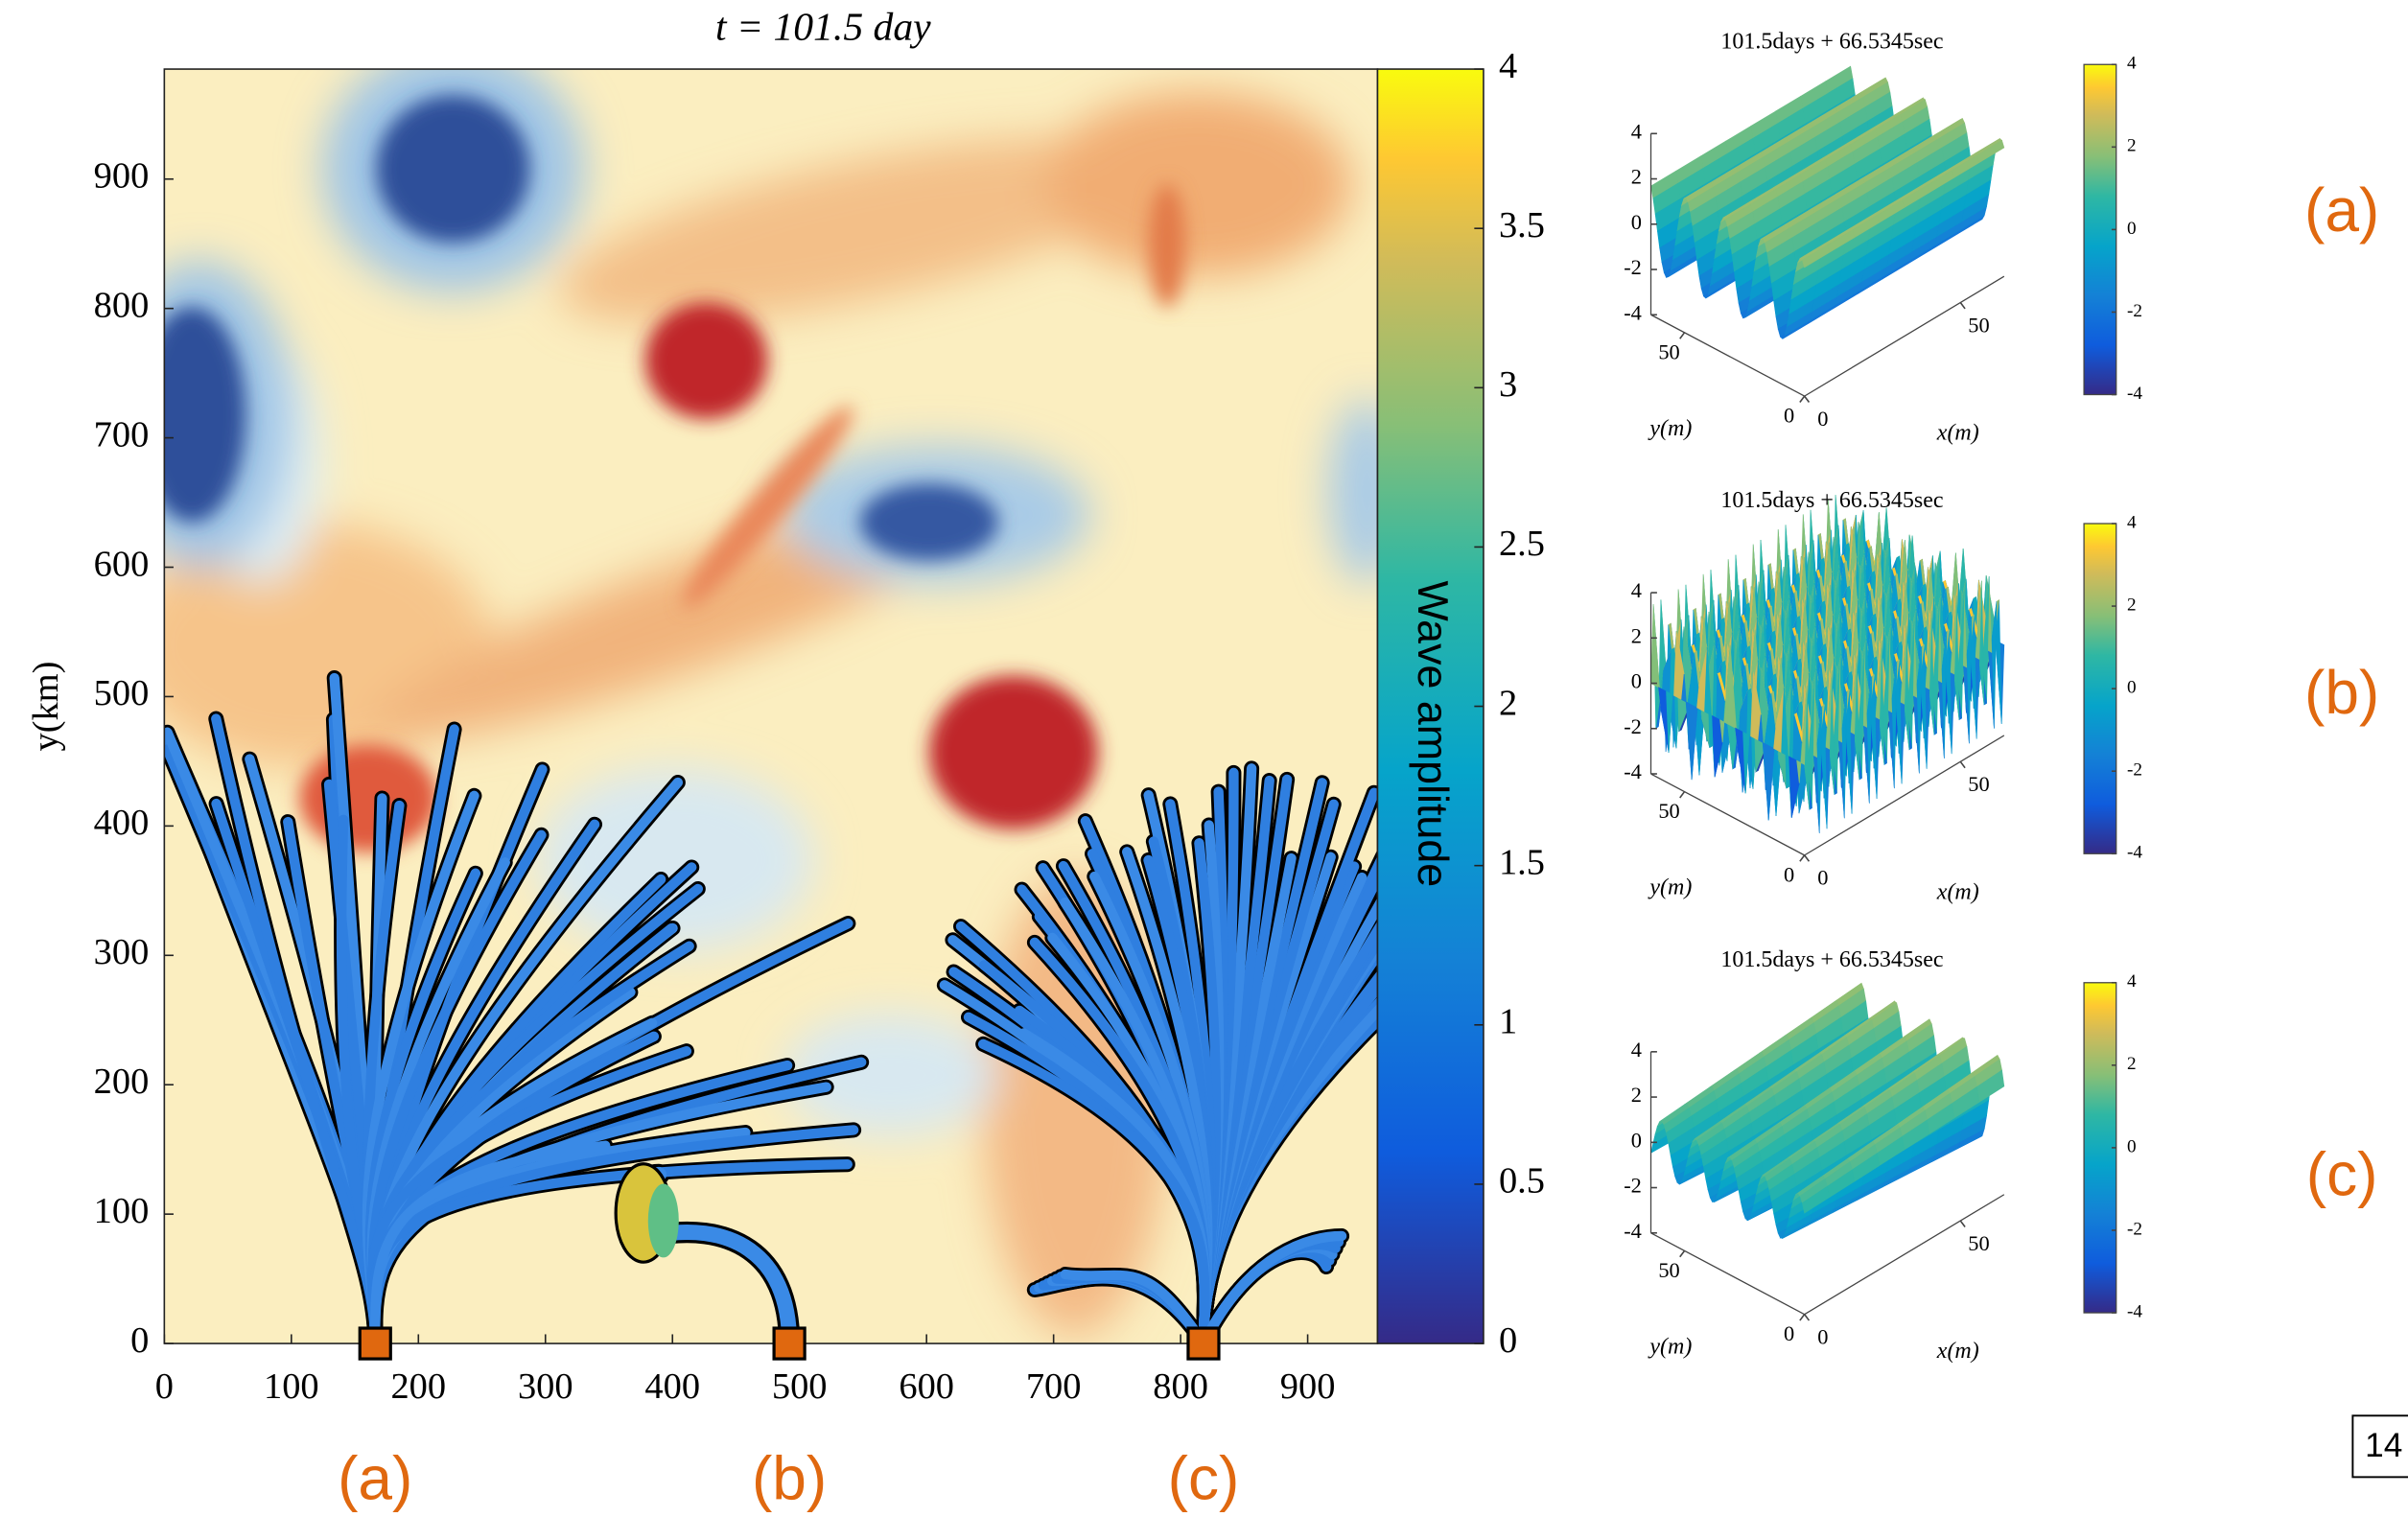  What do you see at coordinates (122, 1211) in the screenshot?
I see `y-tick-label: 100` at bounding box center [122, 1211].